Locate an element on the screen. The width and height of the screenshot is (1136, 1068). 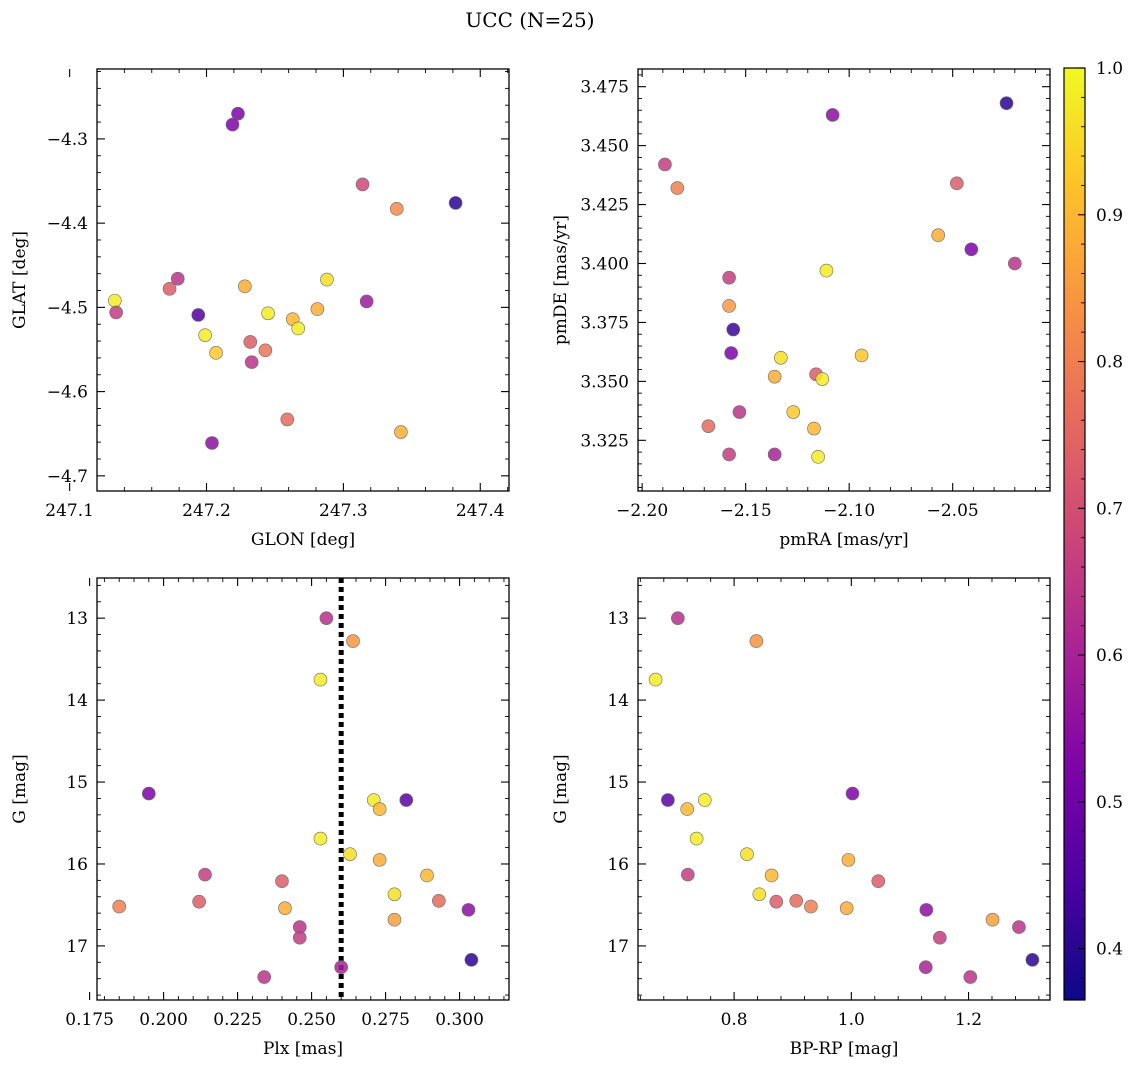
colorbar-gradient is located at coordinates (1074, 534).